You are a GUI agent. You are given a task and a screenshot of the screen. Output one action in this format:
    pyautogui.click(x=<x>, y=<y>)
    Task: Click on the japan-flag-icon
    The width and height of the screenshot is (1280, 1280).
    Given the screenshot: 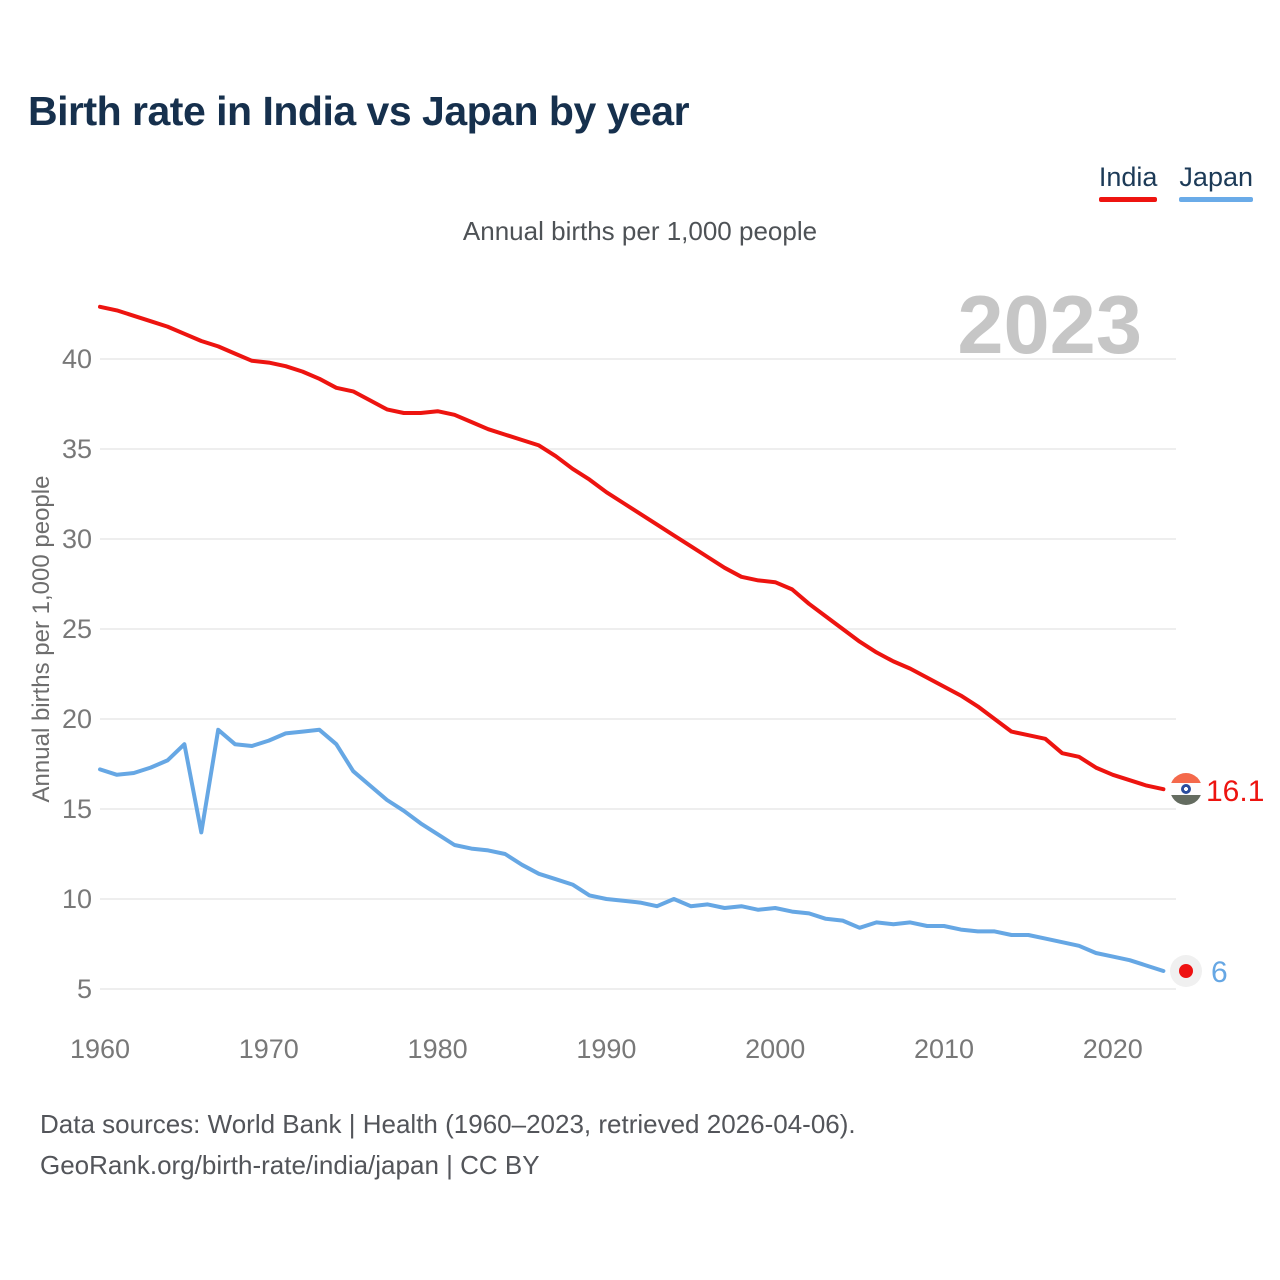 What is the action you would take?
    pyautogui.click(x=1186, y=971)
    